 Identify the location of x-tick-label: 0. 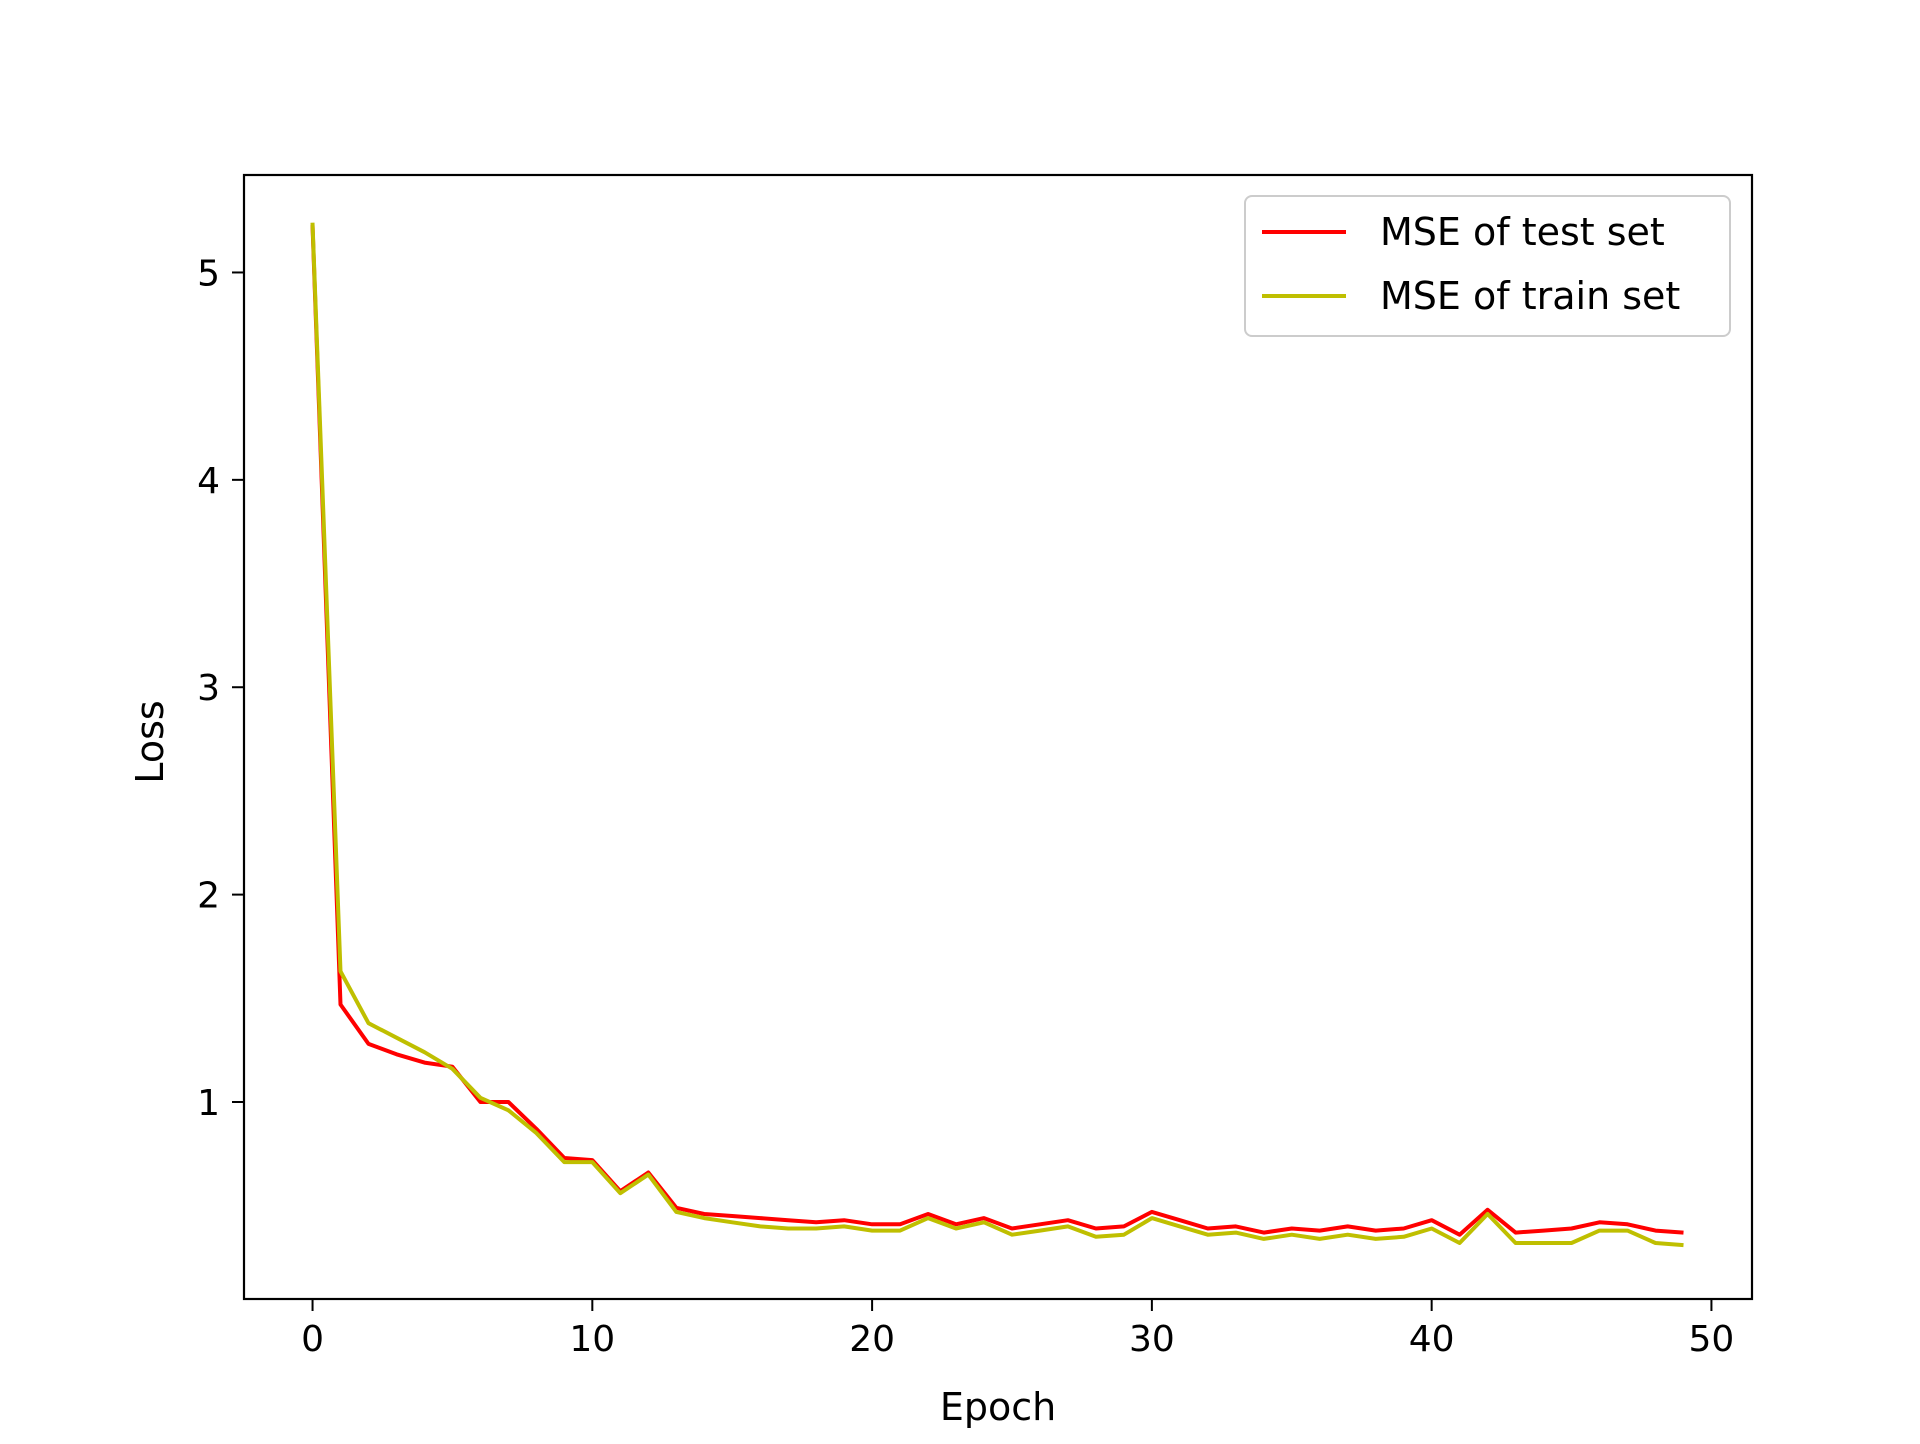
(312, 1339).